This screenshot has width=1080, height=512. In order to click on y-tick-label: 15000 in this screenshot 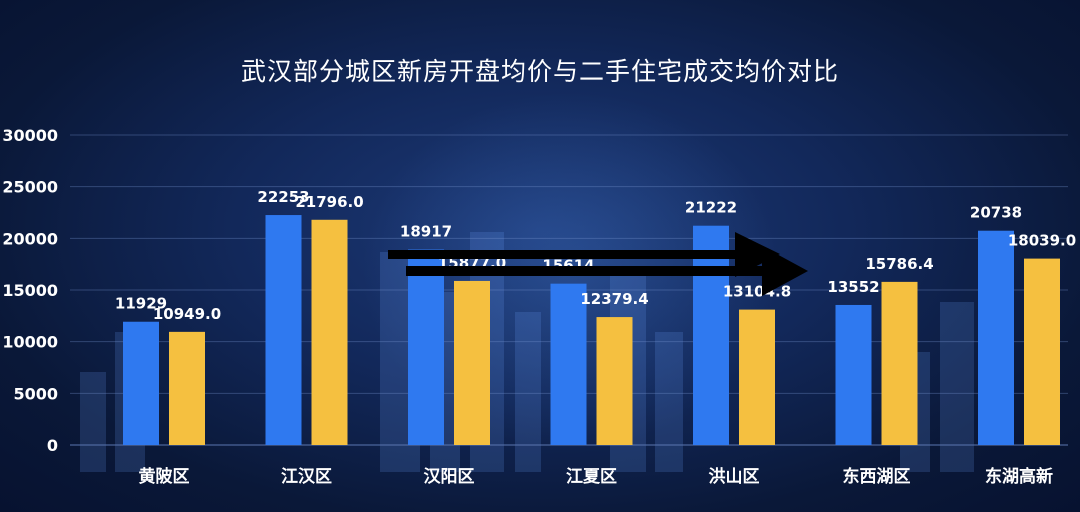, I will do `click(30, 290)`.